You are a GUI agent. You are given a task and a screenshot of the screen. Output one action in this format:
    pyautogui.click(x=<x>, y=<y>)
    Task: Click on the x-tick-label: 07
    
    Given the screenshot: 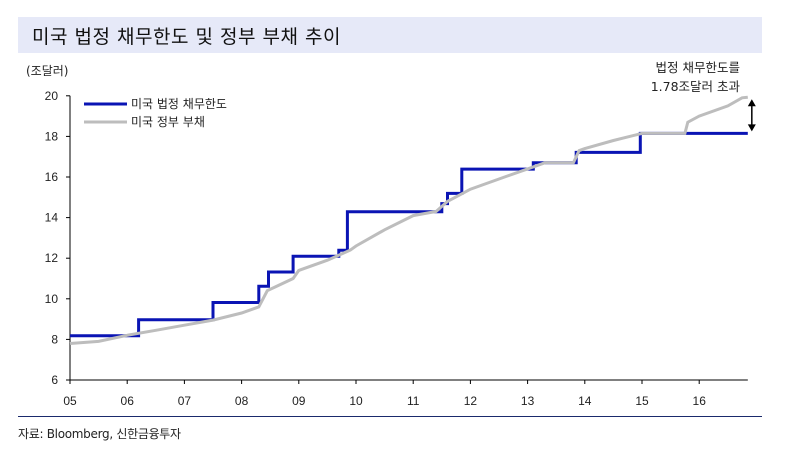 What is the action you would take?
    pyautogui.click(x=185, y=401)
    